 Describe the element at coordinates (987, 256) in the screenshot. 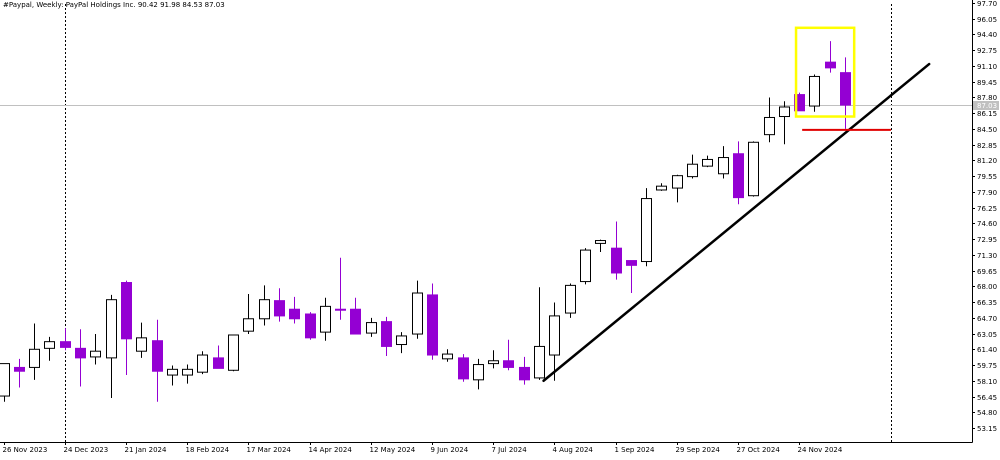

I see `price-tick-label: 71.30` at that location.